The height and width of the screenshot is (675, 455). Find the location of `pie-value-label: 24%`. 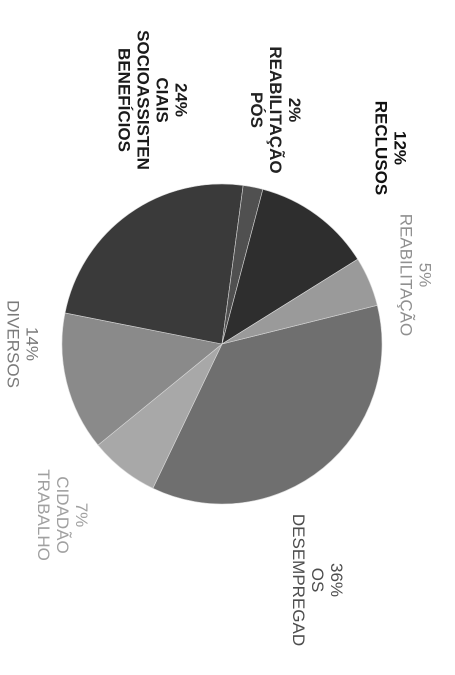

pie-value-label: 24% is located at coordinates (181, 100).